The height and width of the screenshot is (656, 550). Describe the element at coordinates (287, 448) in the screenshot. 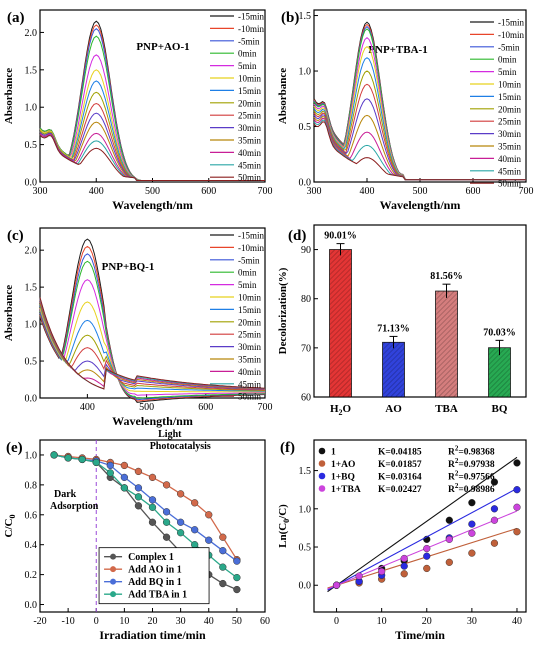

I see `panel-label: (f)` at that location.